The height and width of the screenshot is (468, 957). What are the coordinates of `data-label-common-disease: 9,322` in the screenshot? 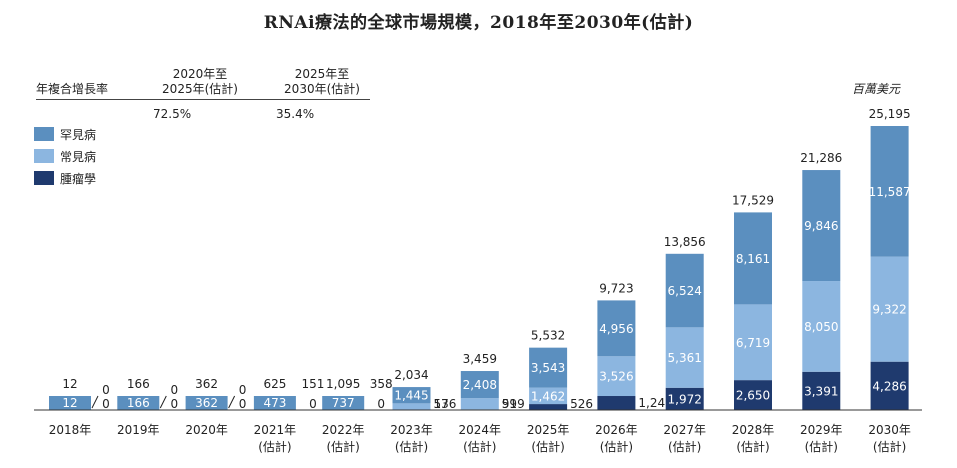 It's located at (889, 310).